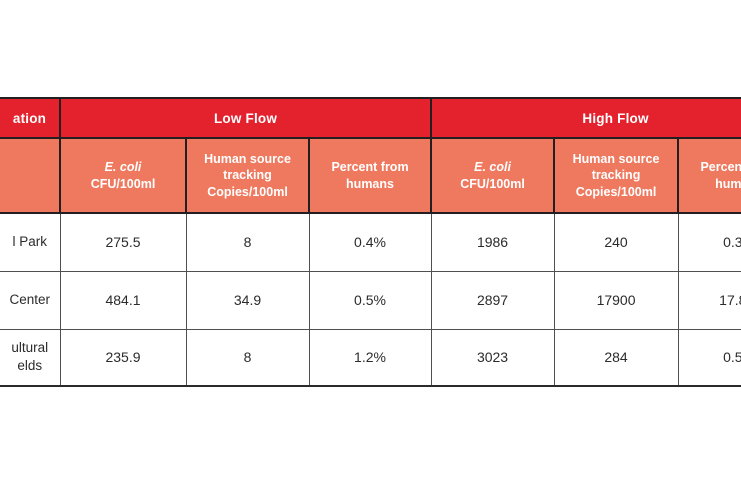  What do you see at coordinates (30, 118) in the screenshot?
I see `location-header: ation` at bounding box center [30, 118].